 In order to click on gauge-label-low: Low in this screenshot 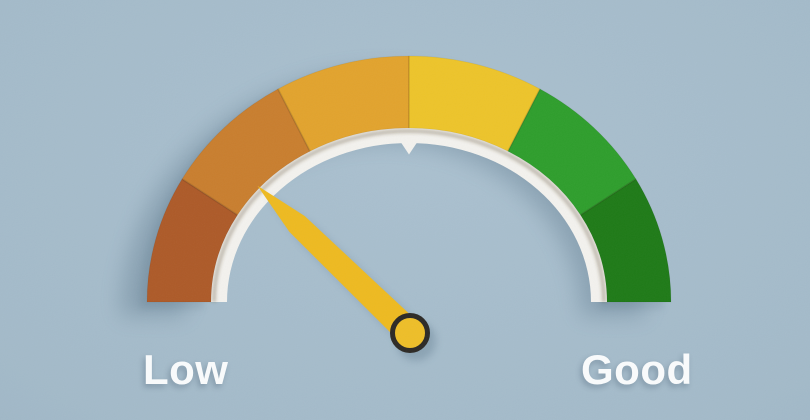, I will do `click(186, 369)`.